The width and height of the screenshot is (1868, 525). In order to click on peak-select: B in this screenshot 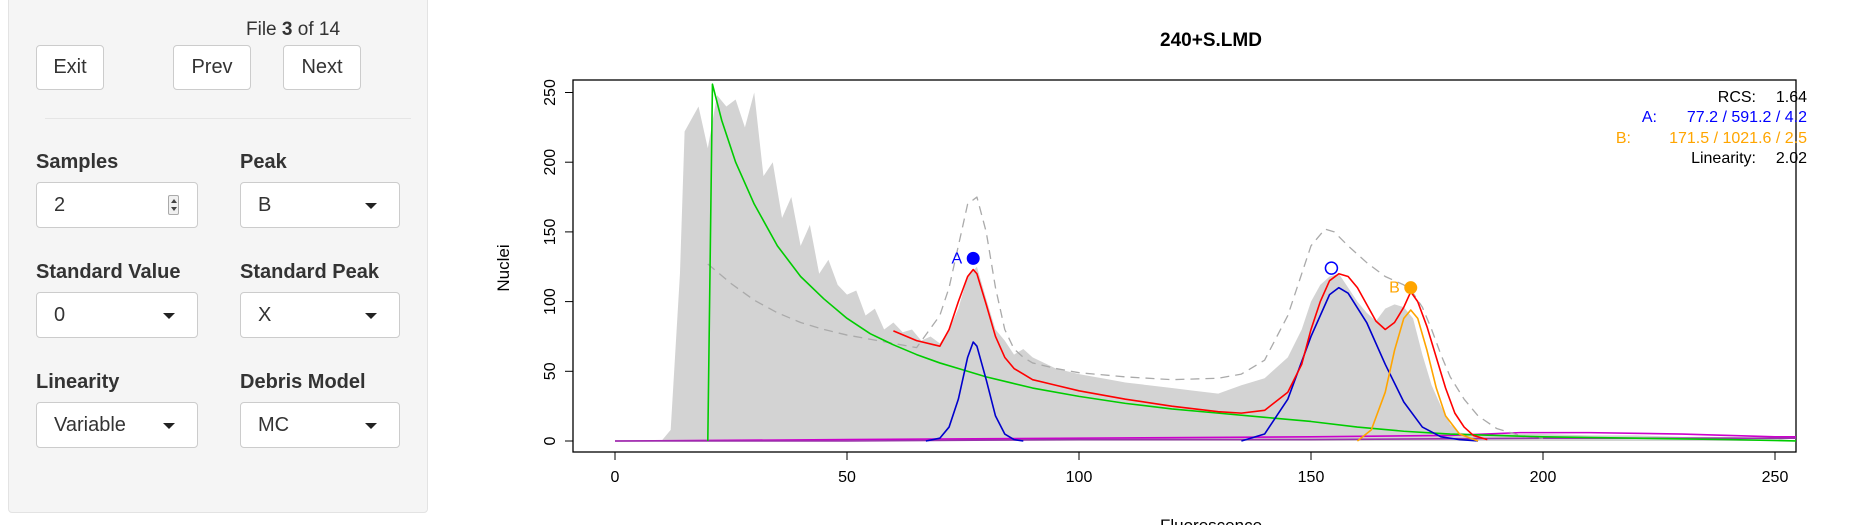, I will do `click(320, 205)`.